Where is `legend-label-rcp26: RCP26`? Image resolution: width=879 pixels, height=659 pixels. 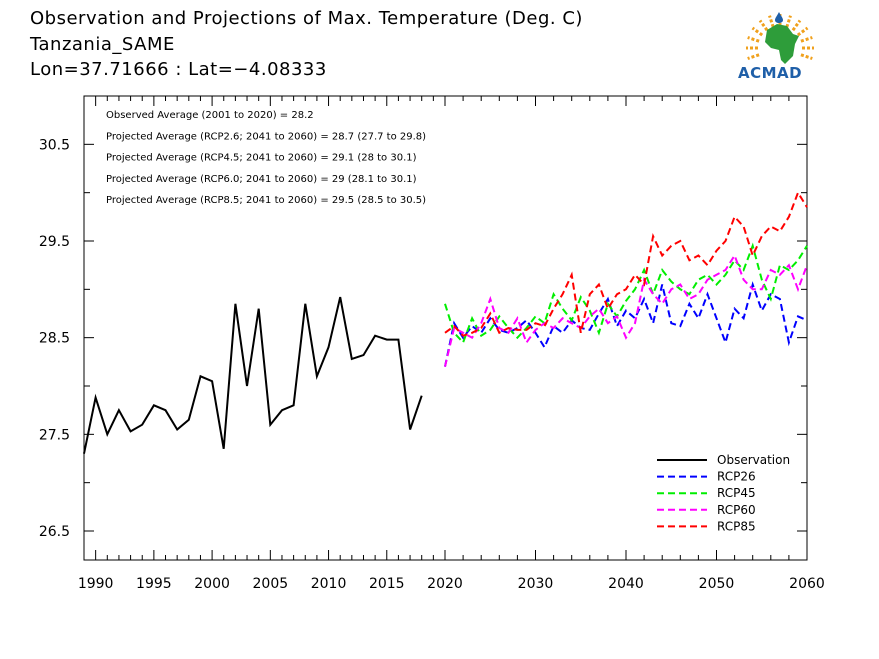
legend-label-rcp26: RCP26 is located at coordinates (736, 477).